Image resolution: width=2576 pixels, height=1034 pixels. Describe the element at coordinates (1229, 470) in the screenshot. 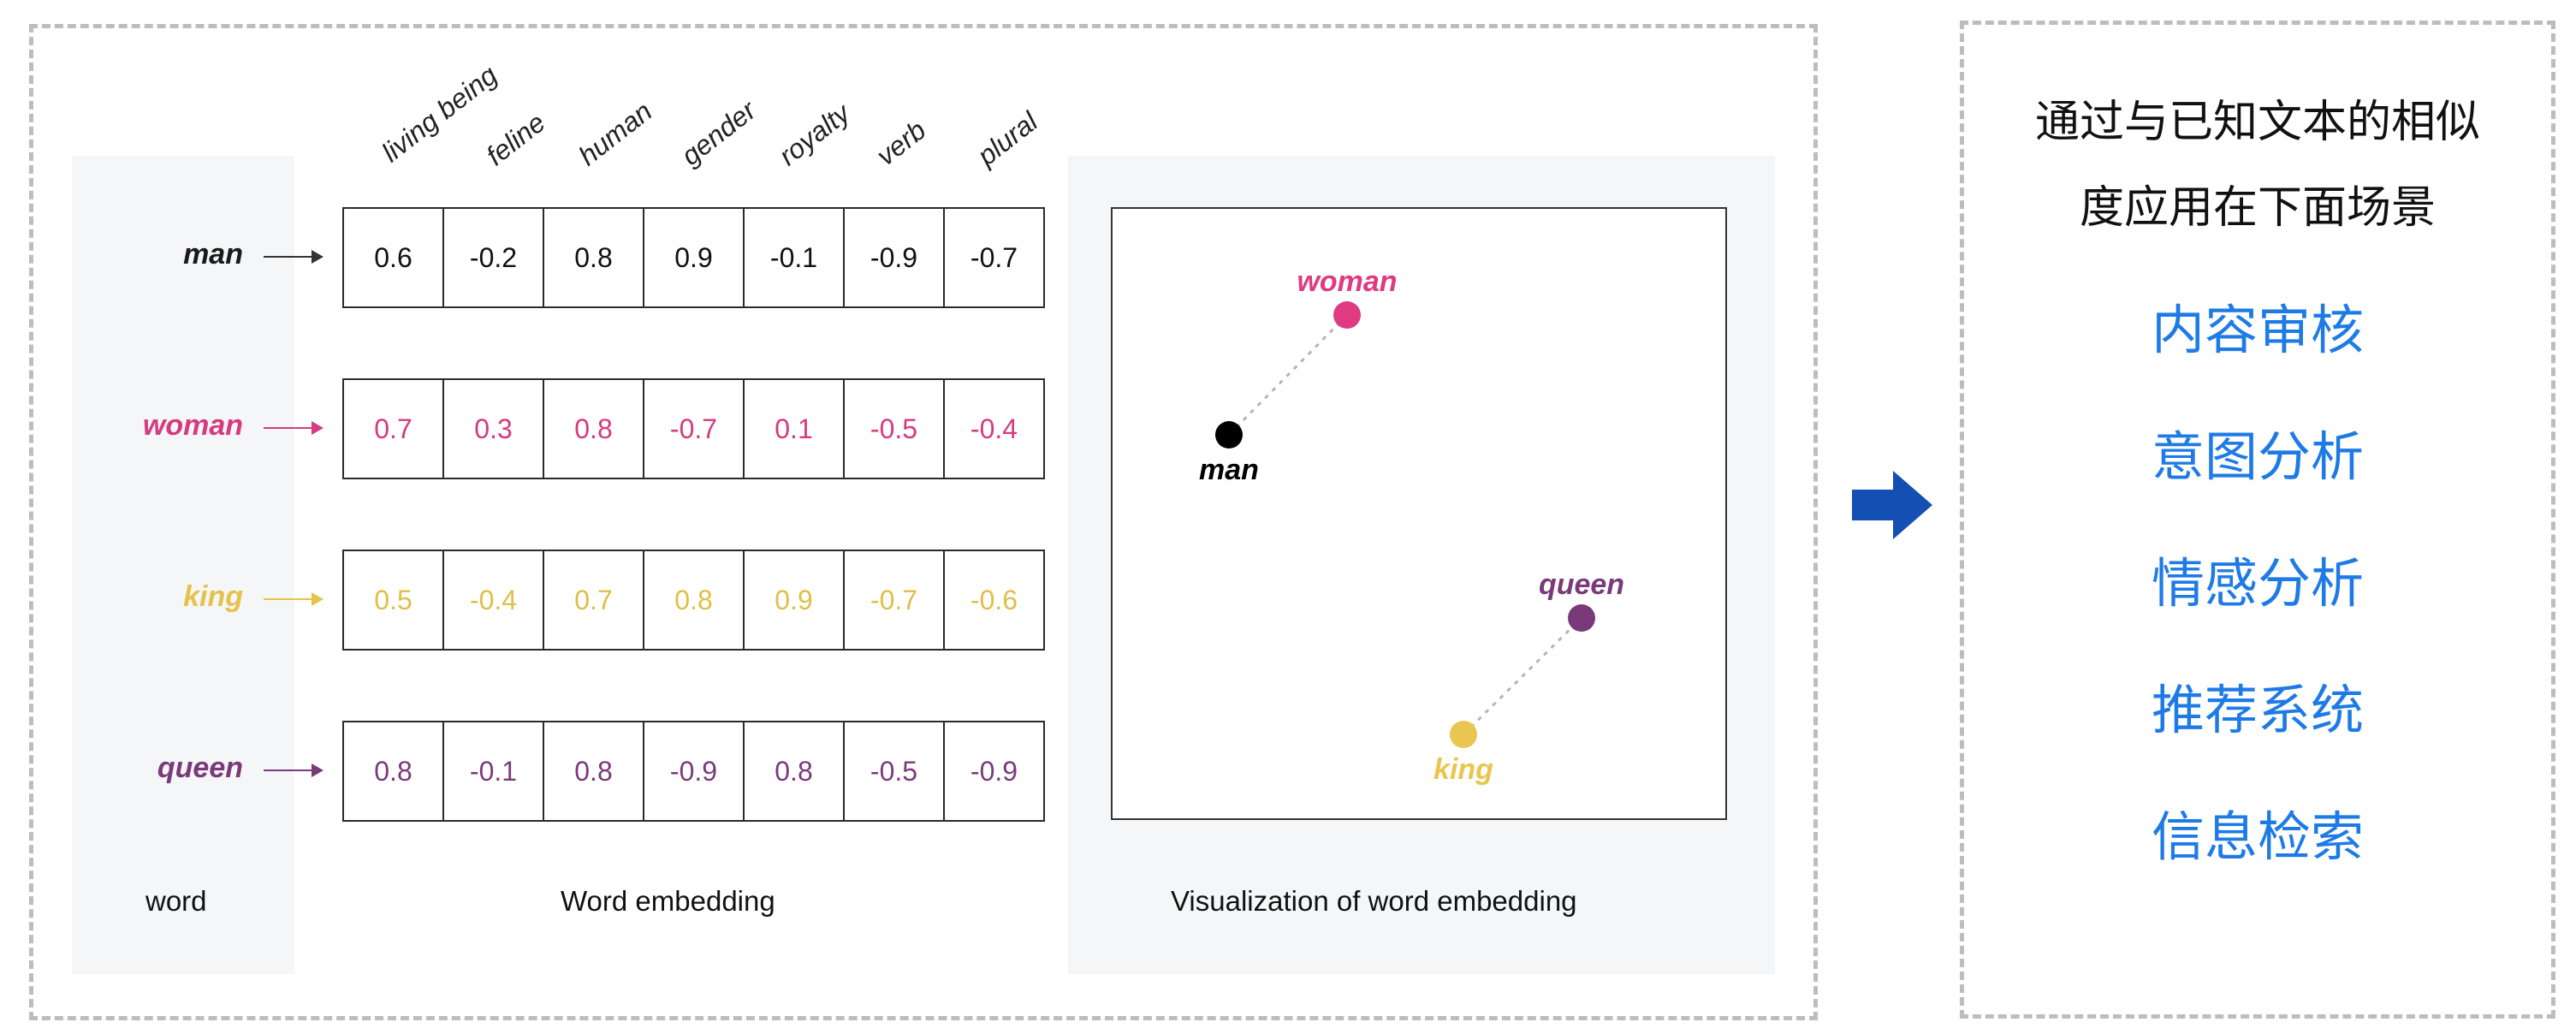

I see `plot-point-label: man` at that location.